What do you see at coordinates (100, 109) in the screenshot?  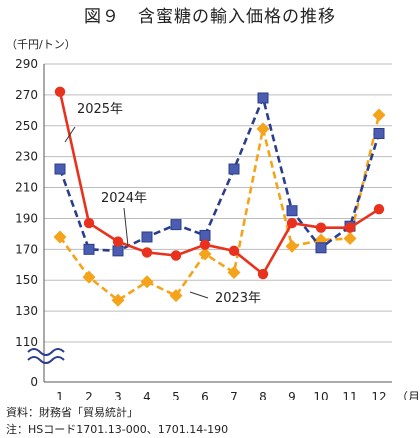 I see `series-annotation: 2025年` at bounding box center [100, 109].